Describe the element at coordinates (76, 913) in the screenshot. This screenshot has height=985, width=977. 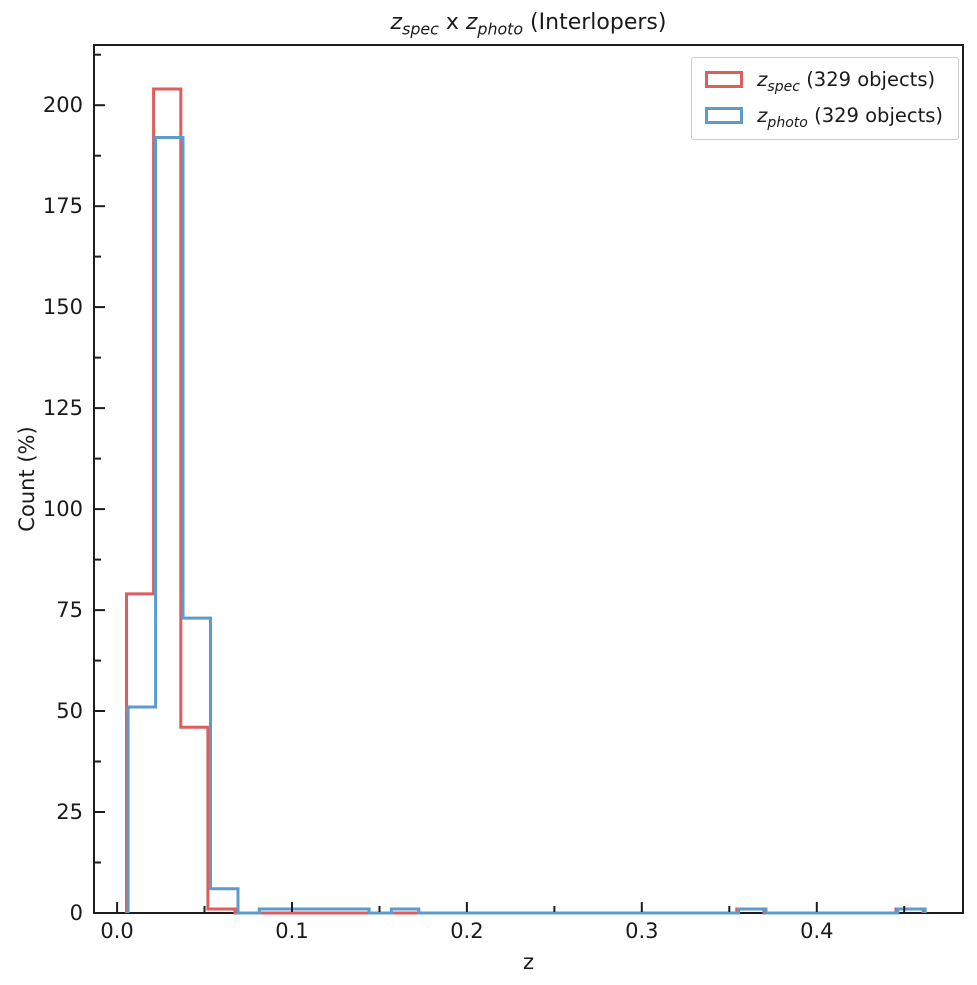
I see `y-tick-label: 0` at that location.